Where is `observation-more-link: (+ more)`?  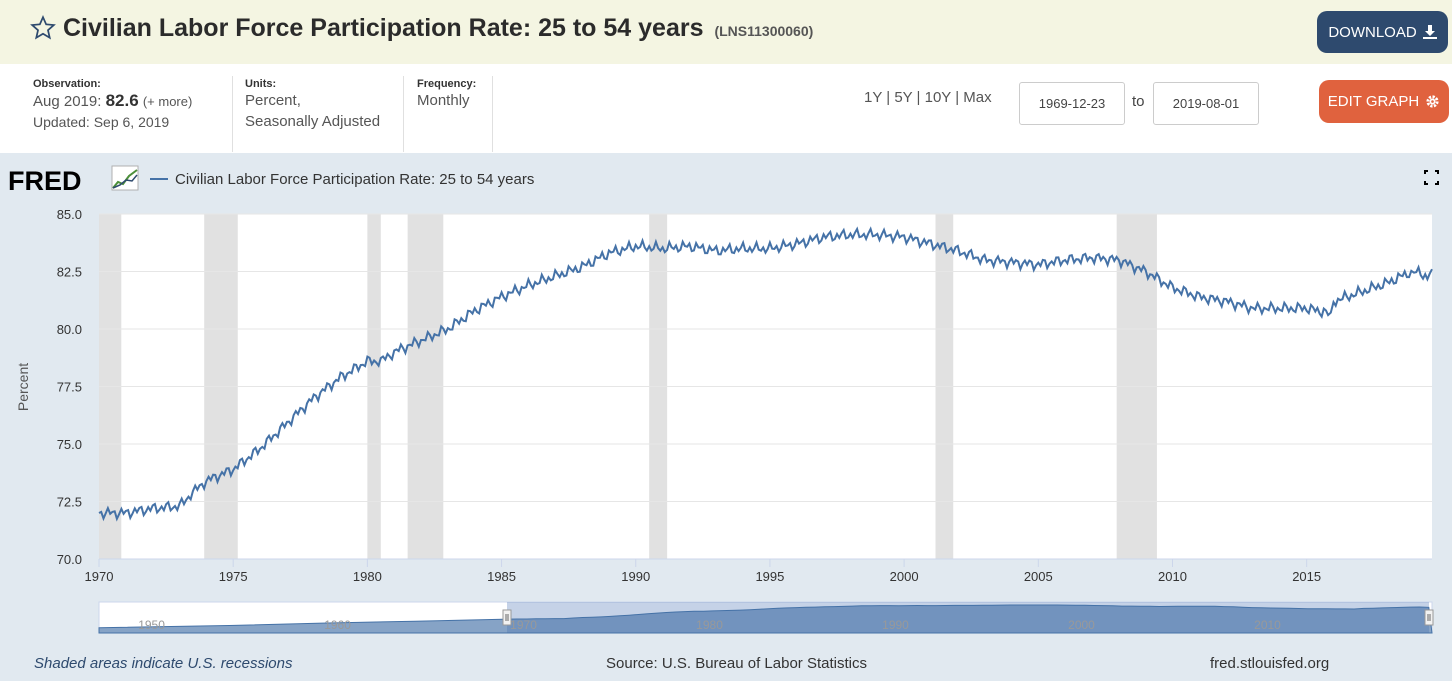
observation-more-link: (+ more) is located at coordinates (167, 101).